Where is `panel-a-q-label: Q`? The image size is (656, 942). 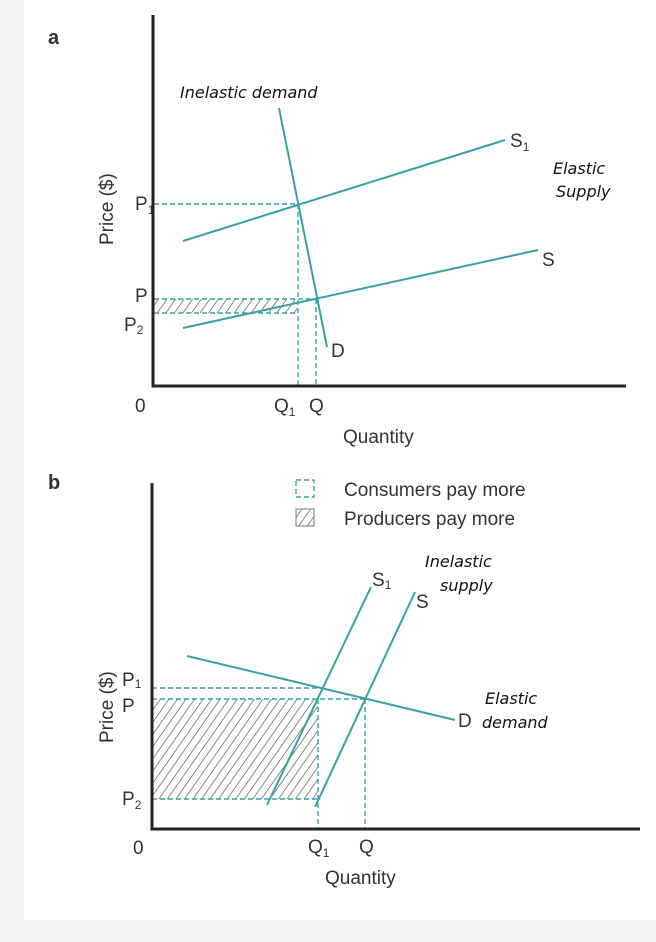 panel-a-q-label: Q is located at coordinates (316, 406).